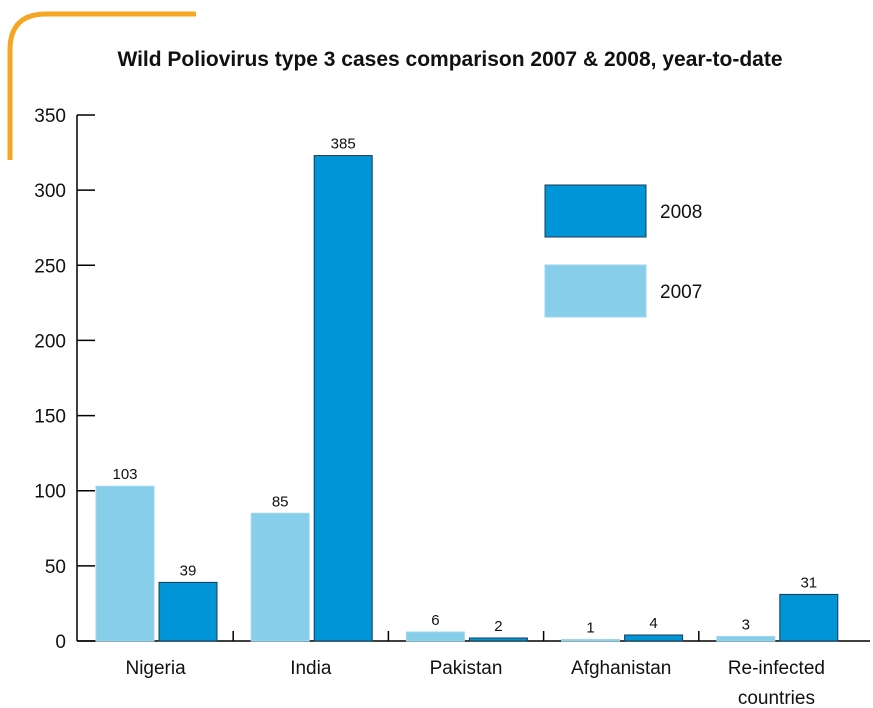 This screenshot has width=873, height=708. Describe the element at coordinates (591, 640) in the screenshot. I see `bar-2007-afghanistan` at that location.